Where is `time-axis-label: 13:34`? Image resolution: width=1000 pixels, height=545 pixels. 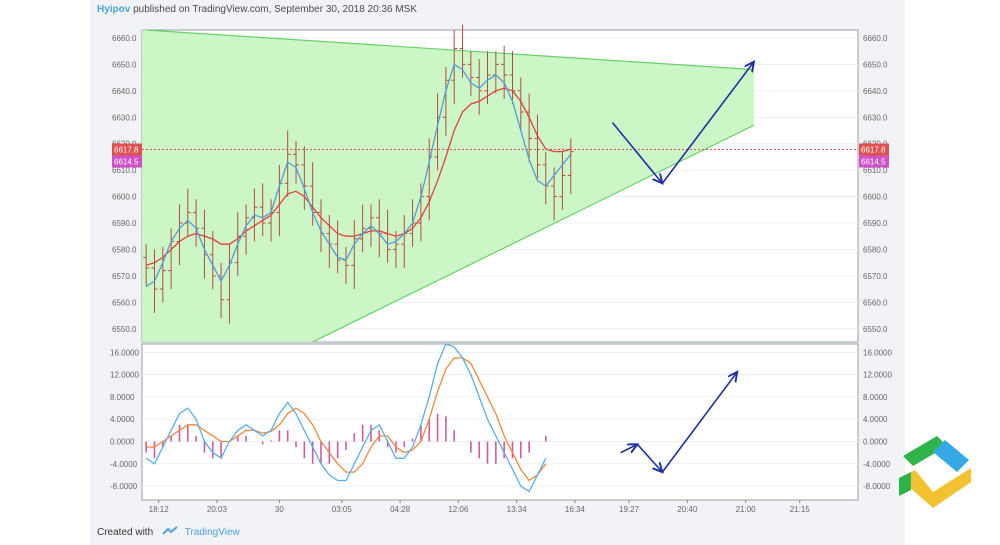 time-axis-label: 13:34 is located at coordinates (517, 509).